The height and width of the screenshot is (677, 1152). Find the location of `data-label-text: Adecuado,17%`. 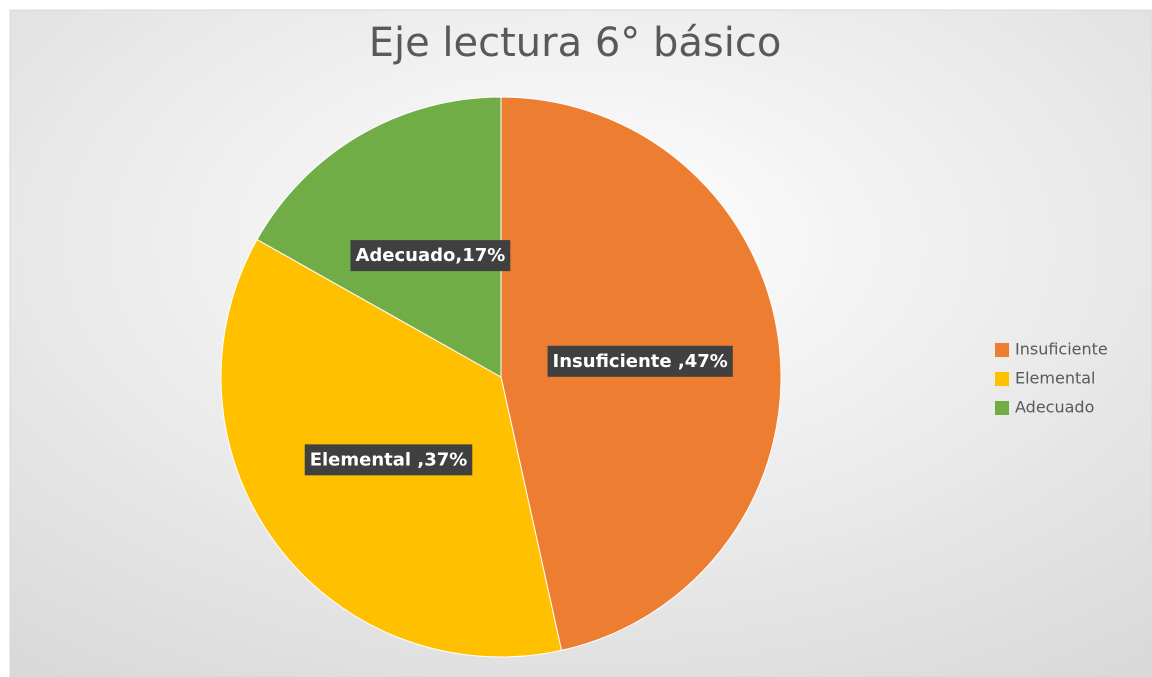

data-label-text: Adecuado,17% is located at coordinates (430, 255).